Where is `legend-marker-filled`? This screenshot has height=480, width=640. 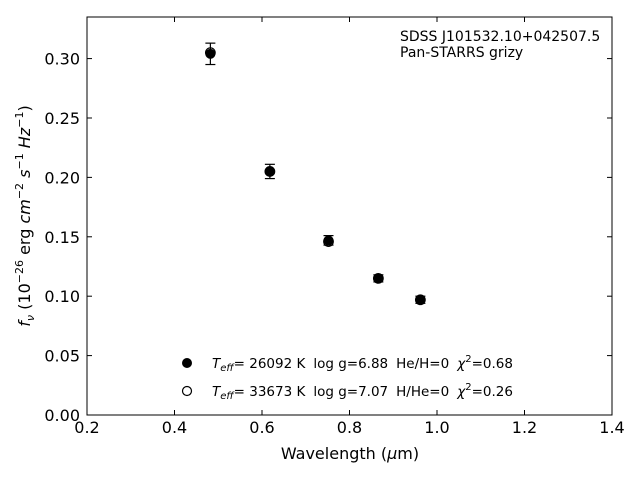 legend-marker-filled is located at coordinates (187, 363).